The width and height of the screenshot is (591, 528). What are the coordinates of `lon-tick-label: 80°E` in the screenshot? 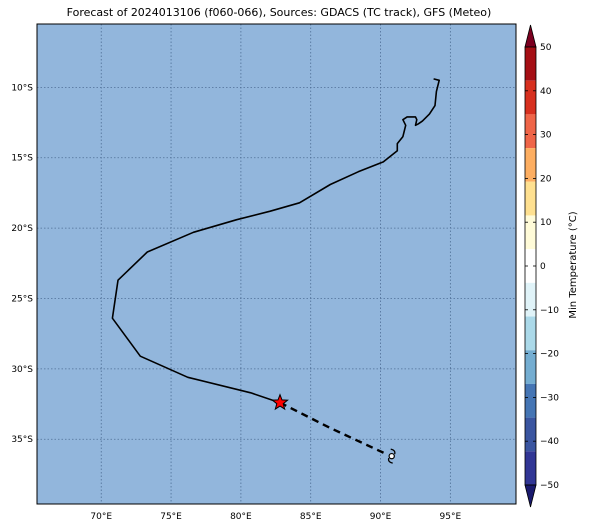 It's located at (241, 517).